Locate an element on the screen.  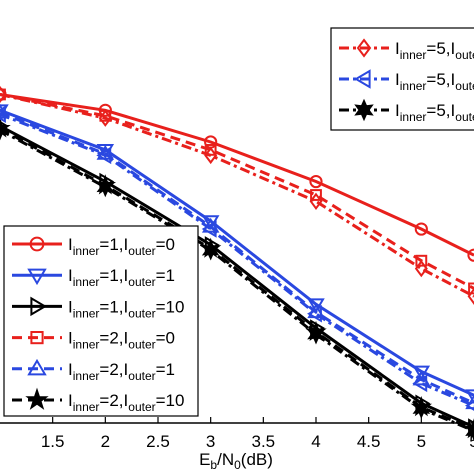
x-axis-title-slash: /N is located at coordinates (225, 459).